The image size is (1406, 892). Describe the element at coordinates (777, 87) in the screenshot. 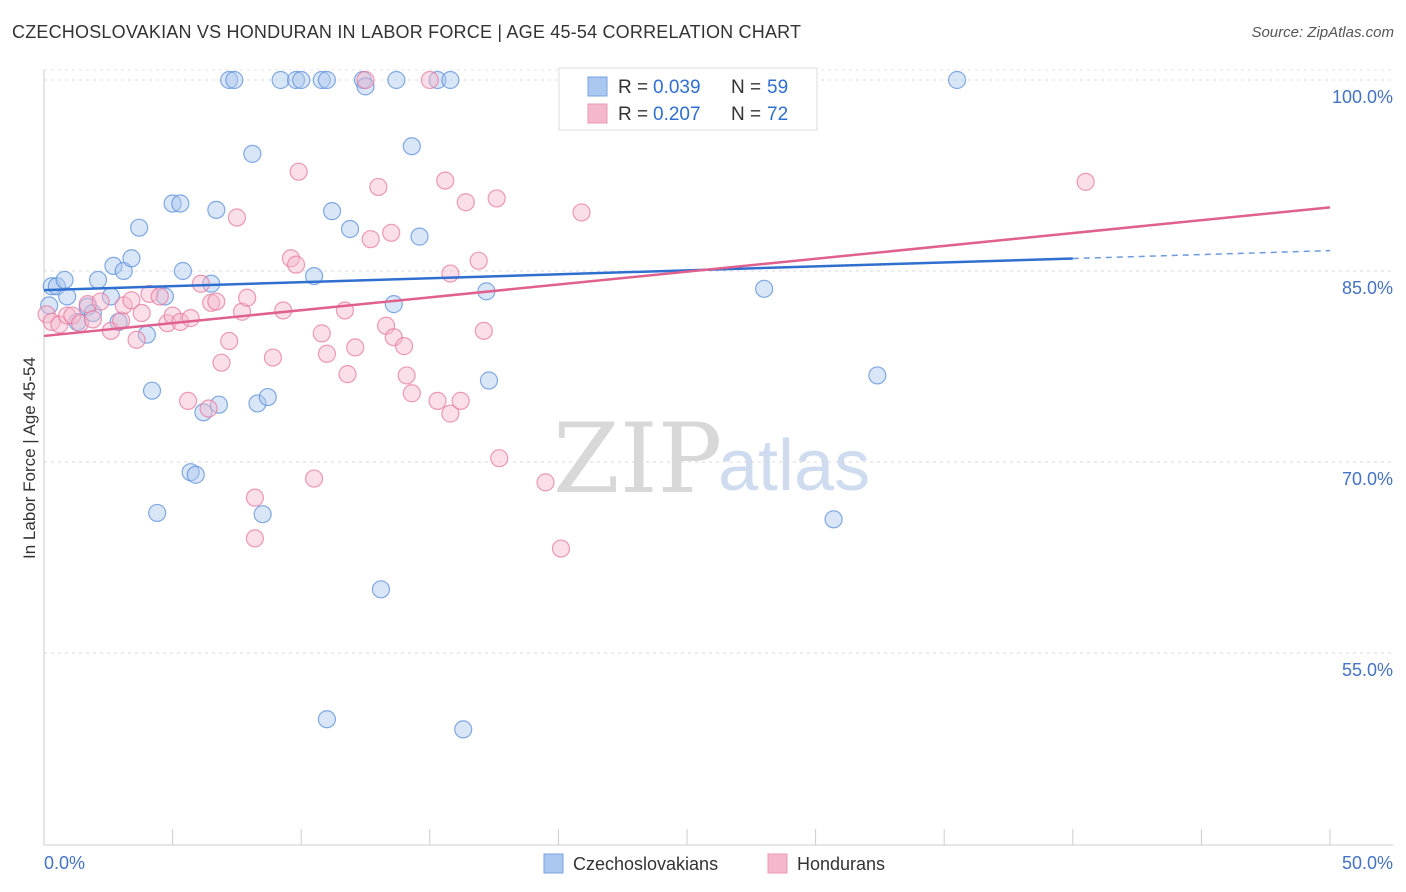

I see `legend-n-value-1: 59` at that location.